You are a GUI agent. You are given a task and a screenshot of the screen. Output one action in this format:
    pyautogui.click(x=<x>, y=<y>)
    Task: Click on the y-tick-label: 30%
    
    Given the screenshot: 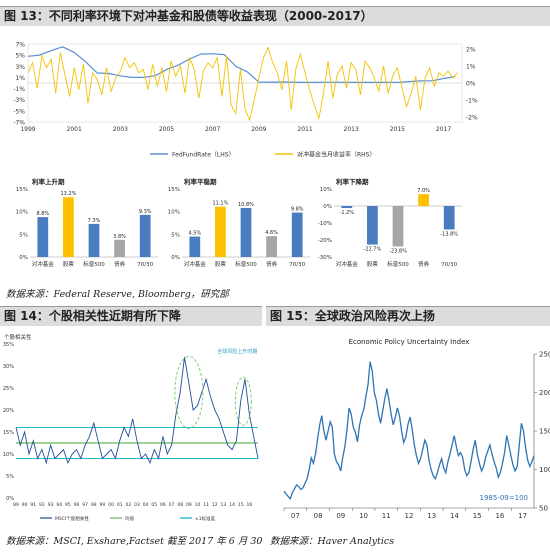 What is the action you would take?
    pyautogui.click(x=8, y=367)
    